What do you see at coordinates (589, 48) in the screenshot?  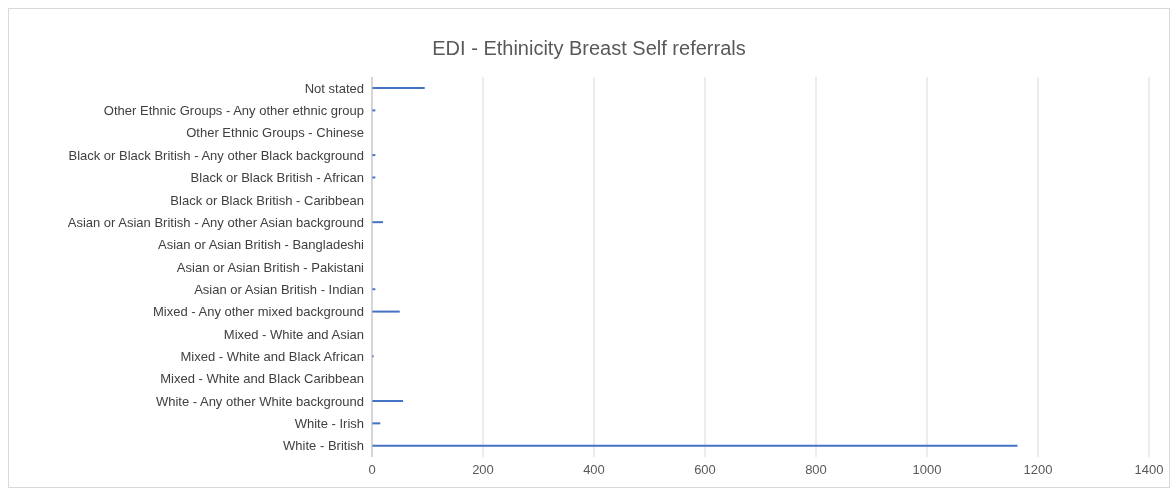 I see `chart-title: EDI - Ethinicity Breast Self referrals` at bounding box center [589, 48].